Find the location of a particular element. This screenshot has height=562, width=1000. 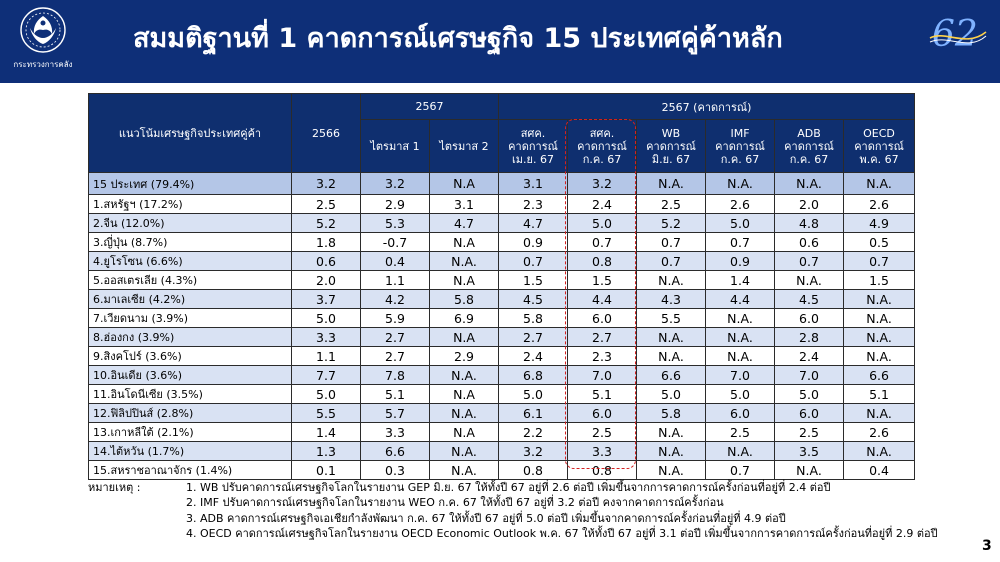

value-cell: 2.4 is located at coordinates (533, 356).